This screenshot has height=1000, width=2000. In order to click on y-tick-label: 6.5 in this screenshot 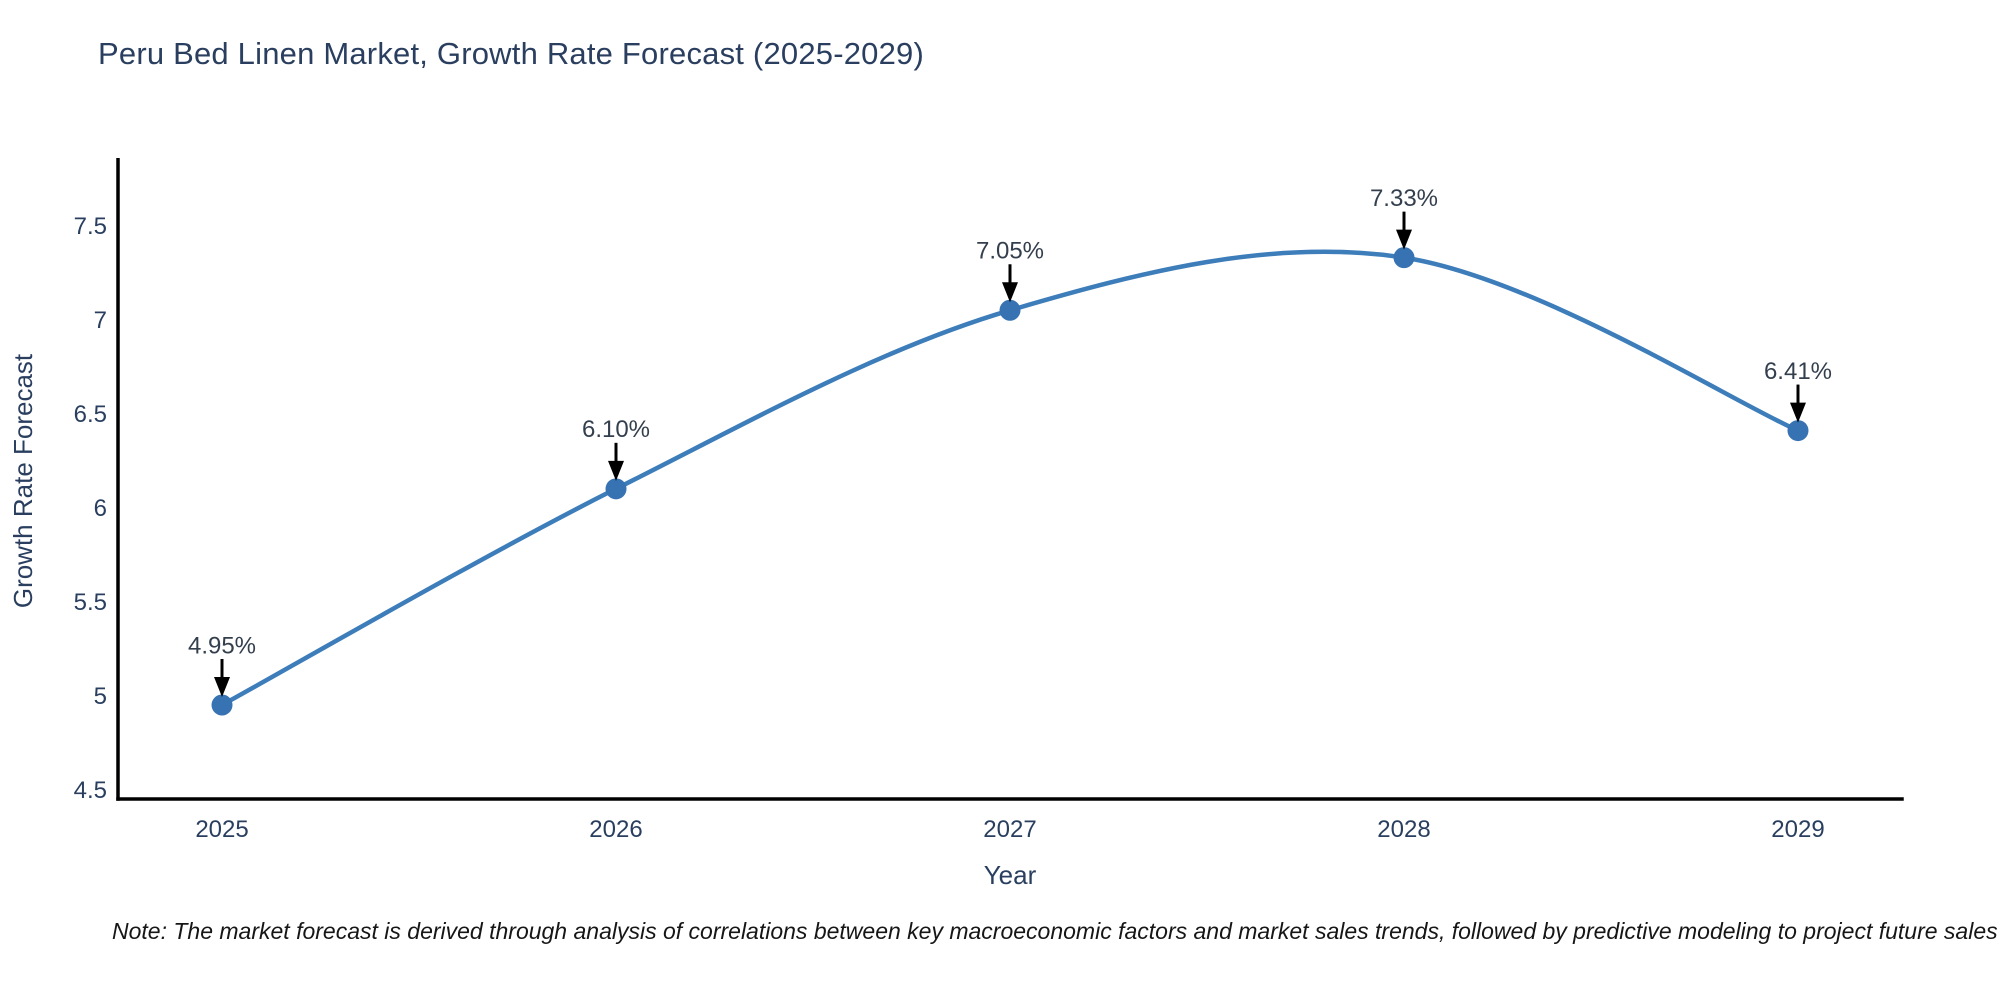, I will do `click(90, 414)`.